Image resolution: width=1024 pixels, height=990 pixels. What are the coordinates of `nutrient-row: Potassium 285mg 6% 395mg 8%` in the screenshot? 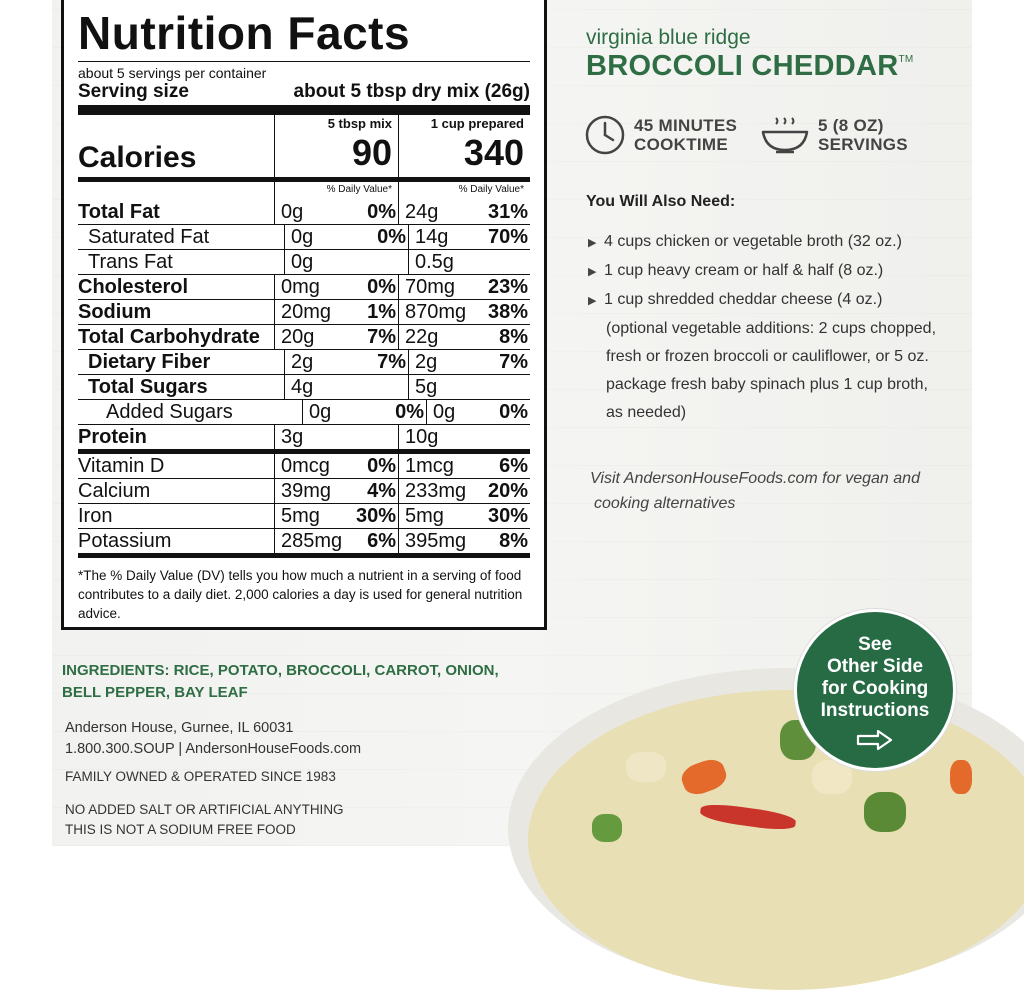 It's located at (304, 540).